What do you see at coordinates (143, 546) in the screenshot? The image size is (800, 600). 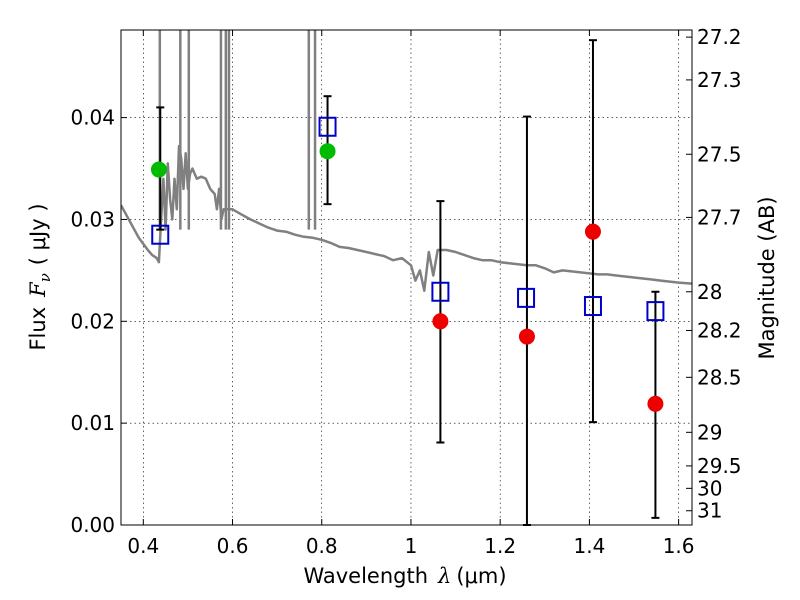 I see `x-tick-label: 0.4` at bounding box center [143, 546].